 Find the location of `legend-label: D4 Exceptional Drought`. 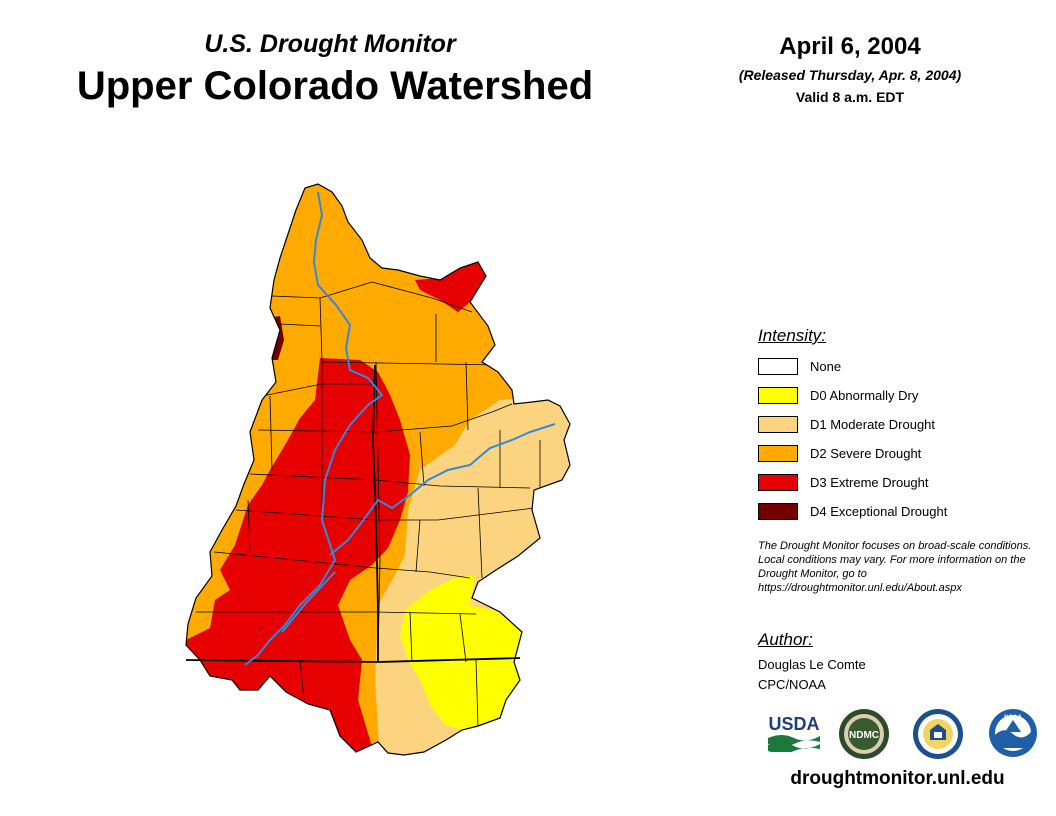

legend-label: D4 Exceptional Drought is located at coordinates (879, 511).